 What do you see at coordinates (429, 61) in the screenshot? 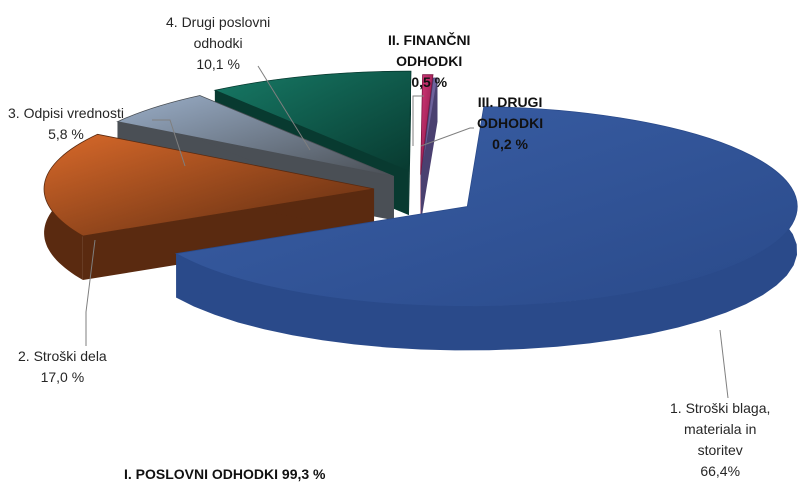
I see `slice-label-financni-odhodki: II. FINANČNI ODHODKI 0,5 %` at bounding box center [429, 61].